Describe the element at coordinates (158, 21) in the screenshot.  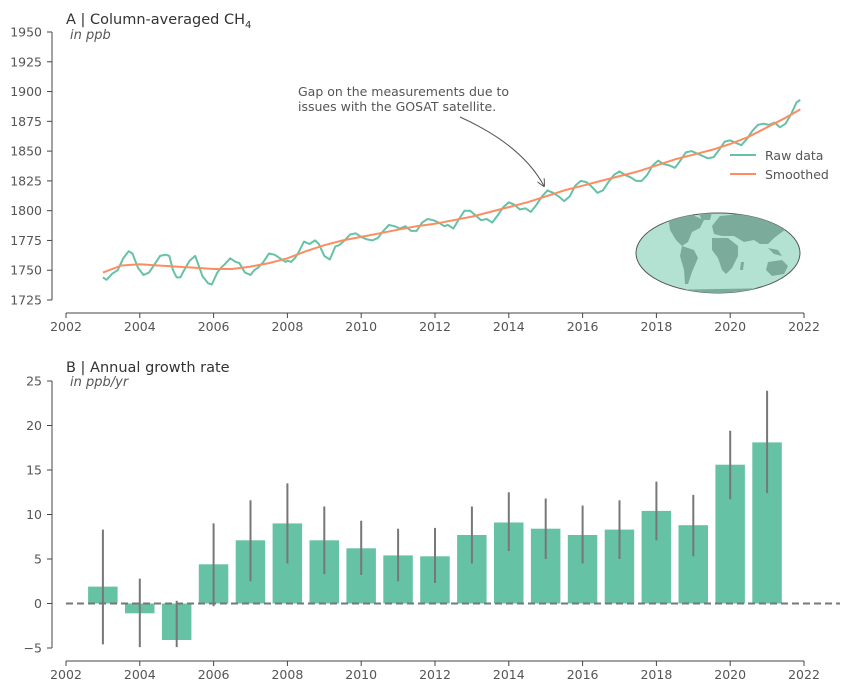
I see `panel-a-title: A | Column-averaged CH4` at that location.